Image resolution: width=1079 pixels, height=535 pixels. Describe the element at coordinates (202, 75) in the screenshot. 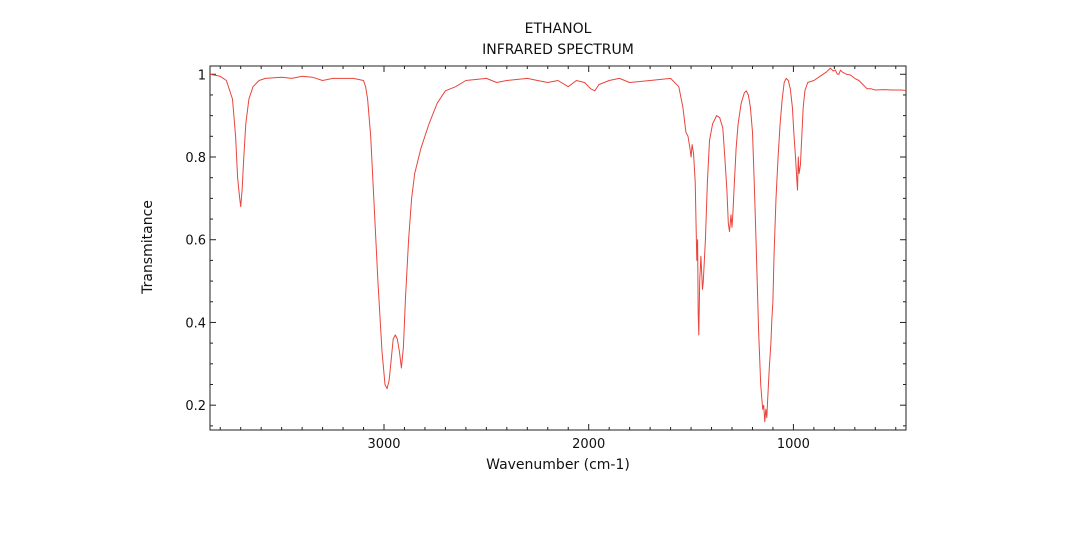

I see `y-tick-label: 1` at that location.